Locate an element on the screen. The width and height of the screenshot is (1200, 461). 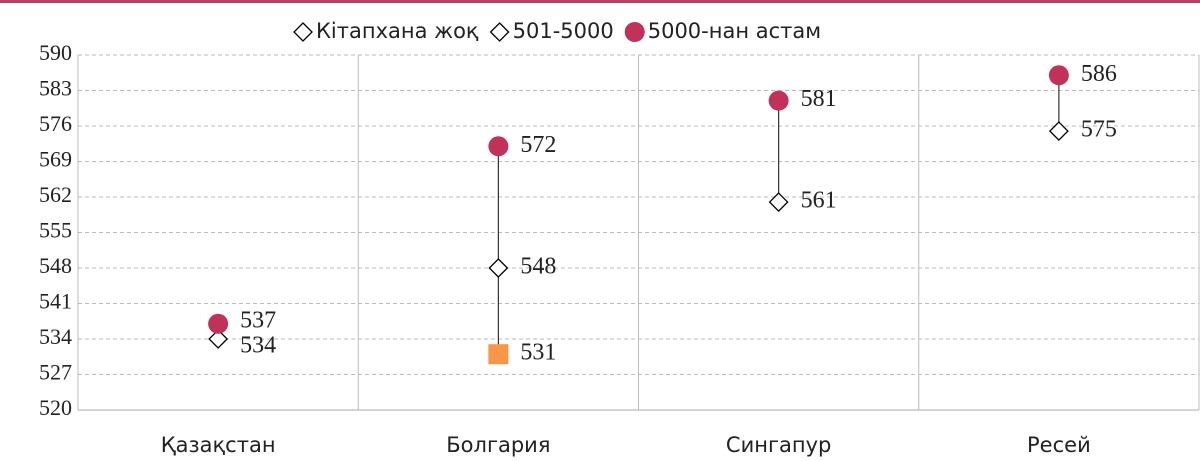
legend-label: Кітапхана жоқ is located at coordinates (397, 31).